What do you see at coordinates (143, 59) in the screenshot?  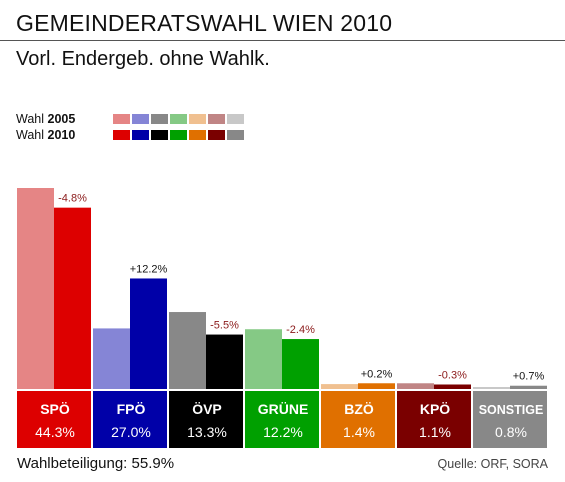 I see `chart-subtitle: Vorl. Endergeb. ohne Wahlk.` at bounding box center [143, 59].